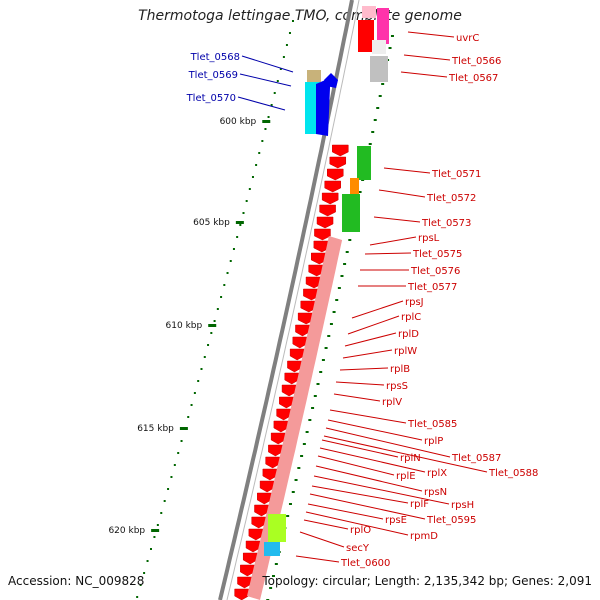 Image resolution: width=600 pixels, height=600 pixels. Describe the element at coordinates (295, 418) in the screenshot. I see `pink-track` at that location.